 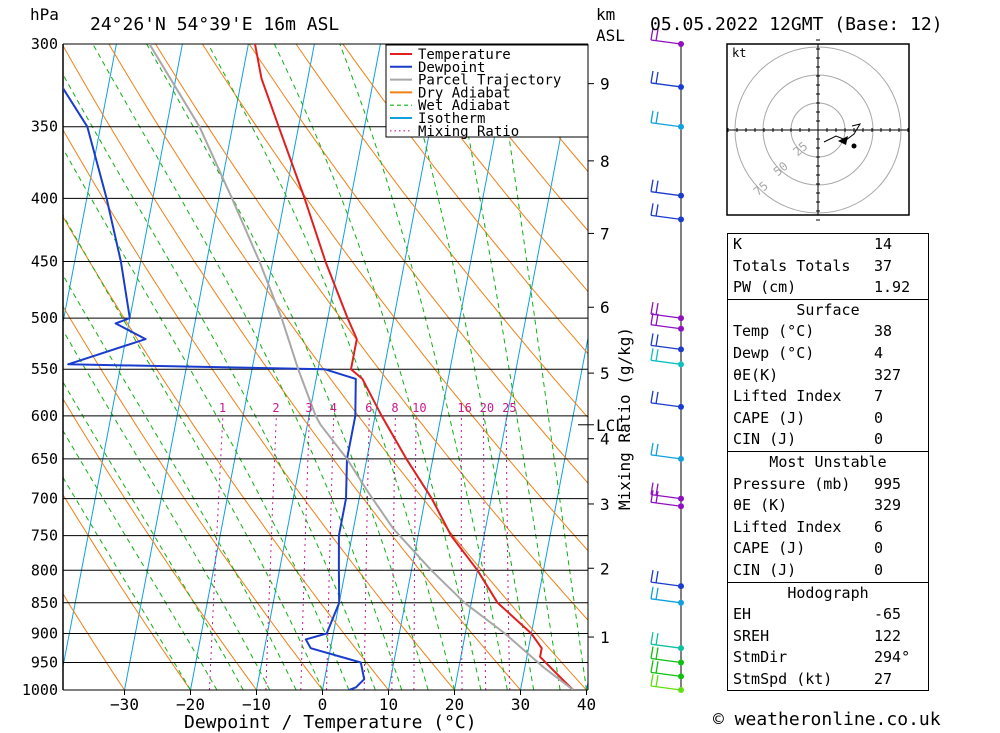 I want to click on location-title: 24°26'N 54°39'E 16m ASL, so click(x=214, y=24).